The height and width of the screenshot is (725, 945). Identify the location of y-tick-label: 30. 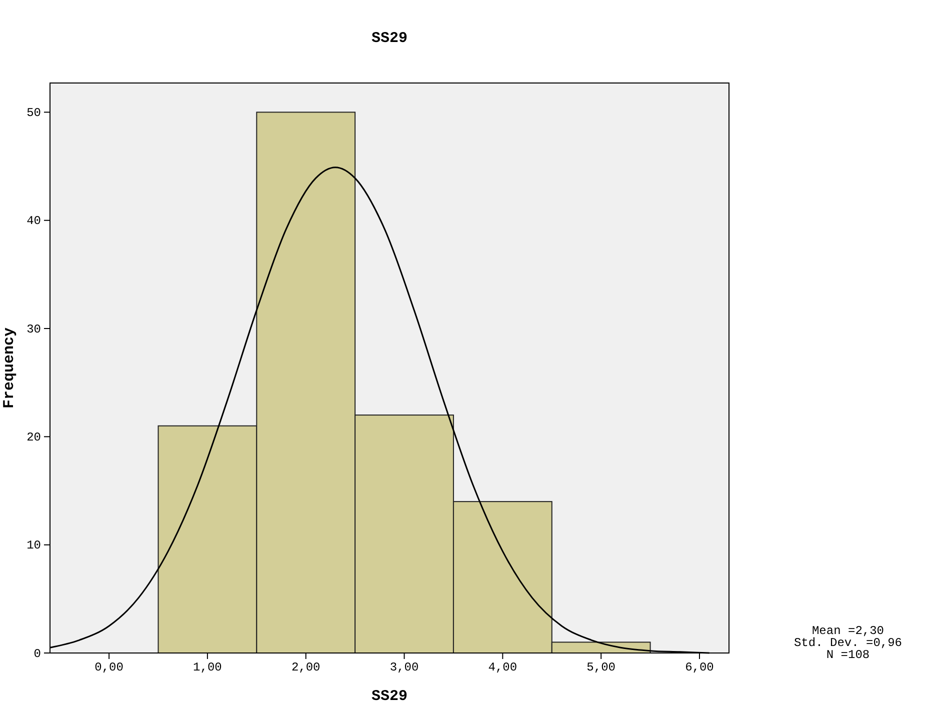
(33, 329).